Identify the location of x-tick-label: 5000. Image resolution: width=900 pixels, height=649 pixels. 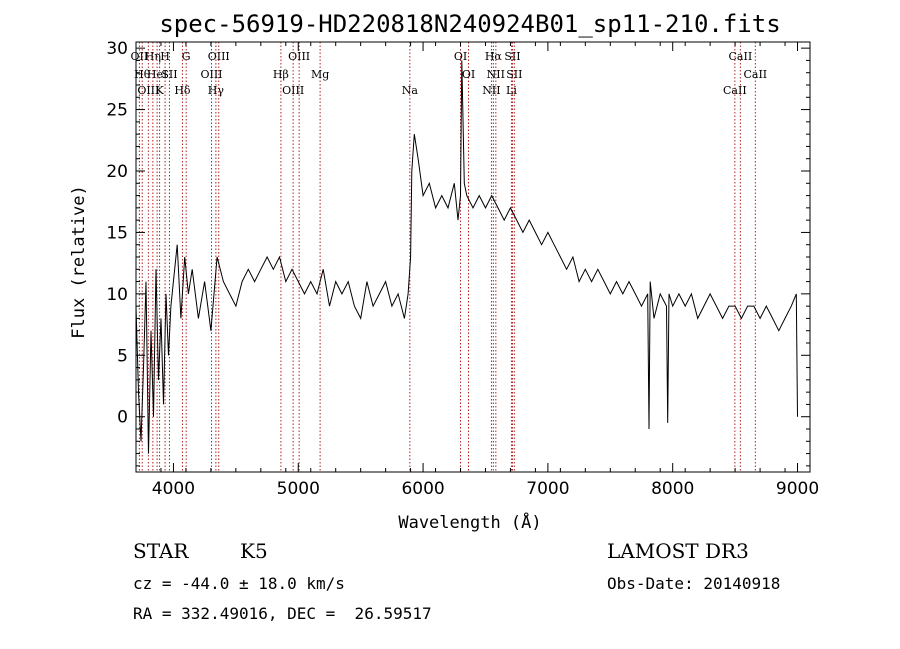
(298, 489).